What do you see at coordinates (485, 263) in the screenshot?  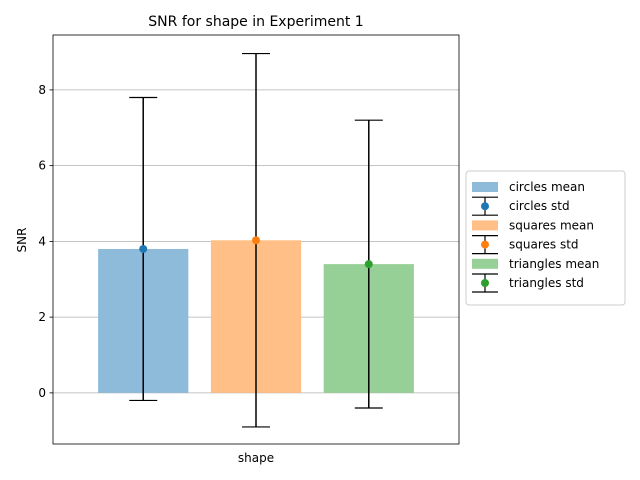 I see `legend-swatch-triangles-mean` at bounding box center [485, 263].